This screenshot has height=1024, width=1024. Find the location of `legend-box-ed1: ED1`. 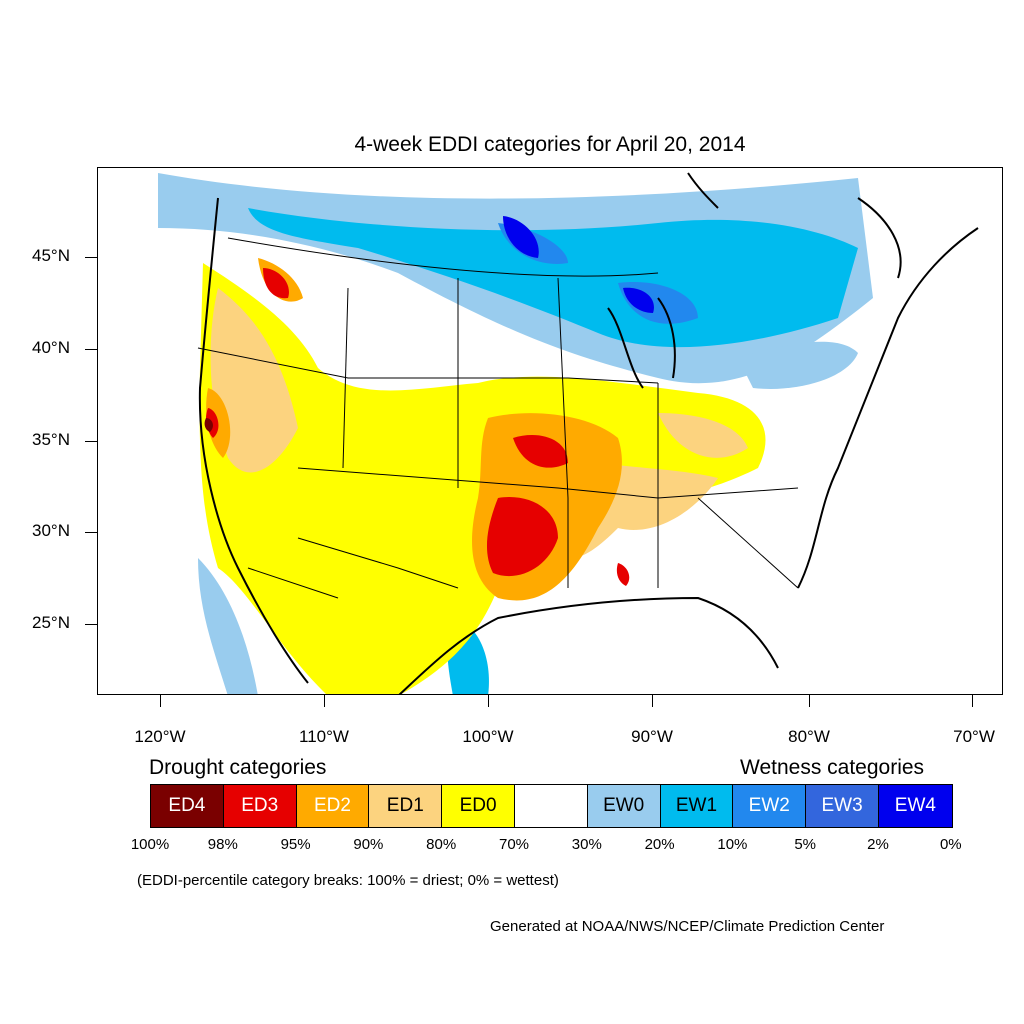

legend-box-ed1: ED1 is located at coordinates (406, 806).